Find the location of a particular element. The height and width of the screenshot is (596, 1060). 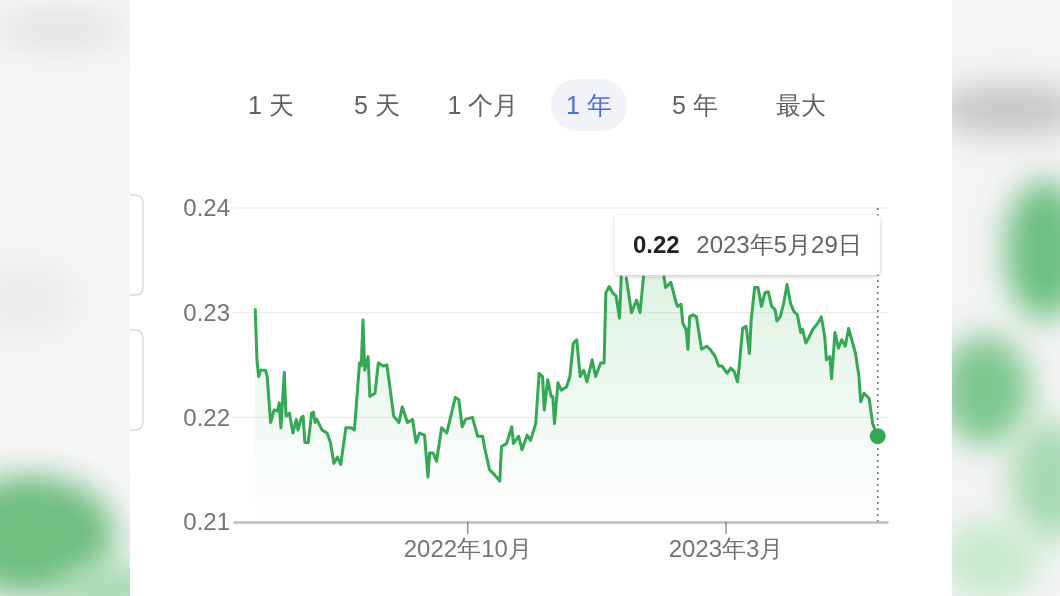

y-tick-label: 0.24 is located at coordinates (206, 208).